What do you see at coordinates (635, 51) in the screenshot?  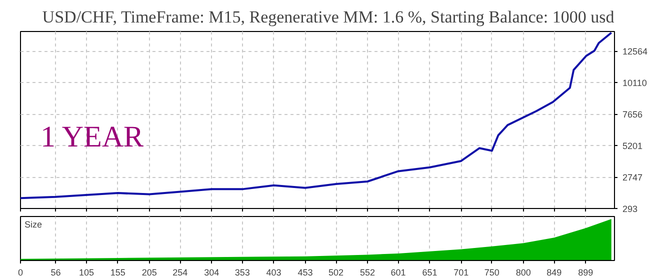 I see `y-tick-label: 12564` at bounding box center [635, 51].